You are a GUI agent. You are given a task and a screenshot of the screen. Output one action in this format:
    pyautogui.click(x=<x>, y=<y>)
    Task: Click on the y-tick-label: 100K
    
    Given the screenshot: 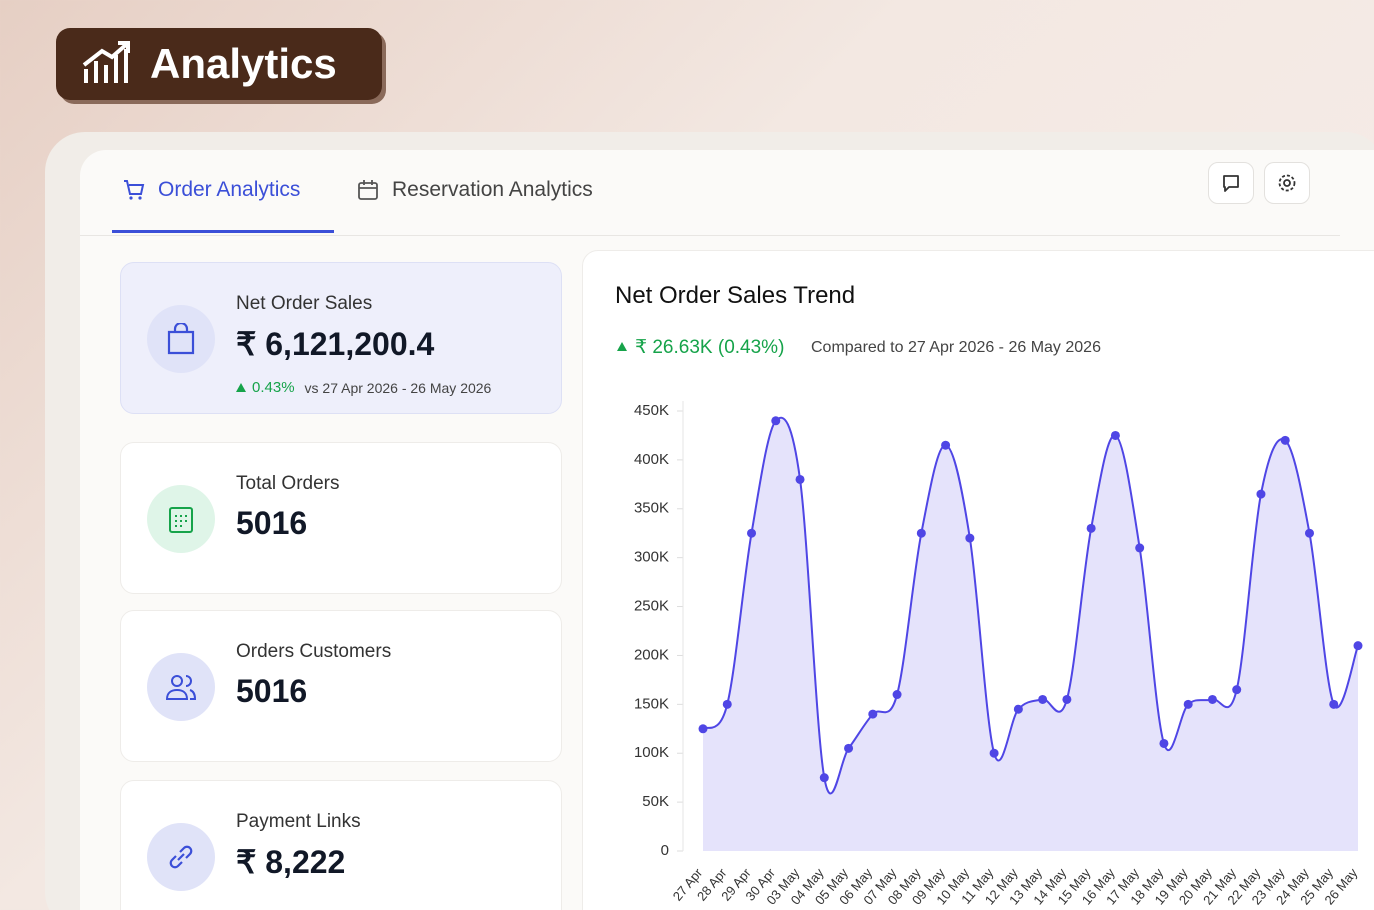 What is the action you would take?
    pyautogui.click(x=651, y=752)
    